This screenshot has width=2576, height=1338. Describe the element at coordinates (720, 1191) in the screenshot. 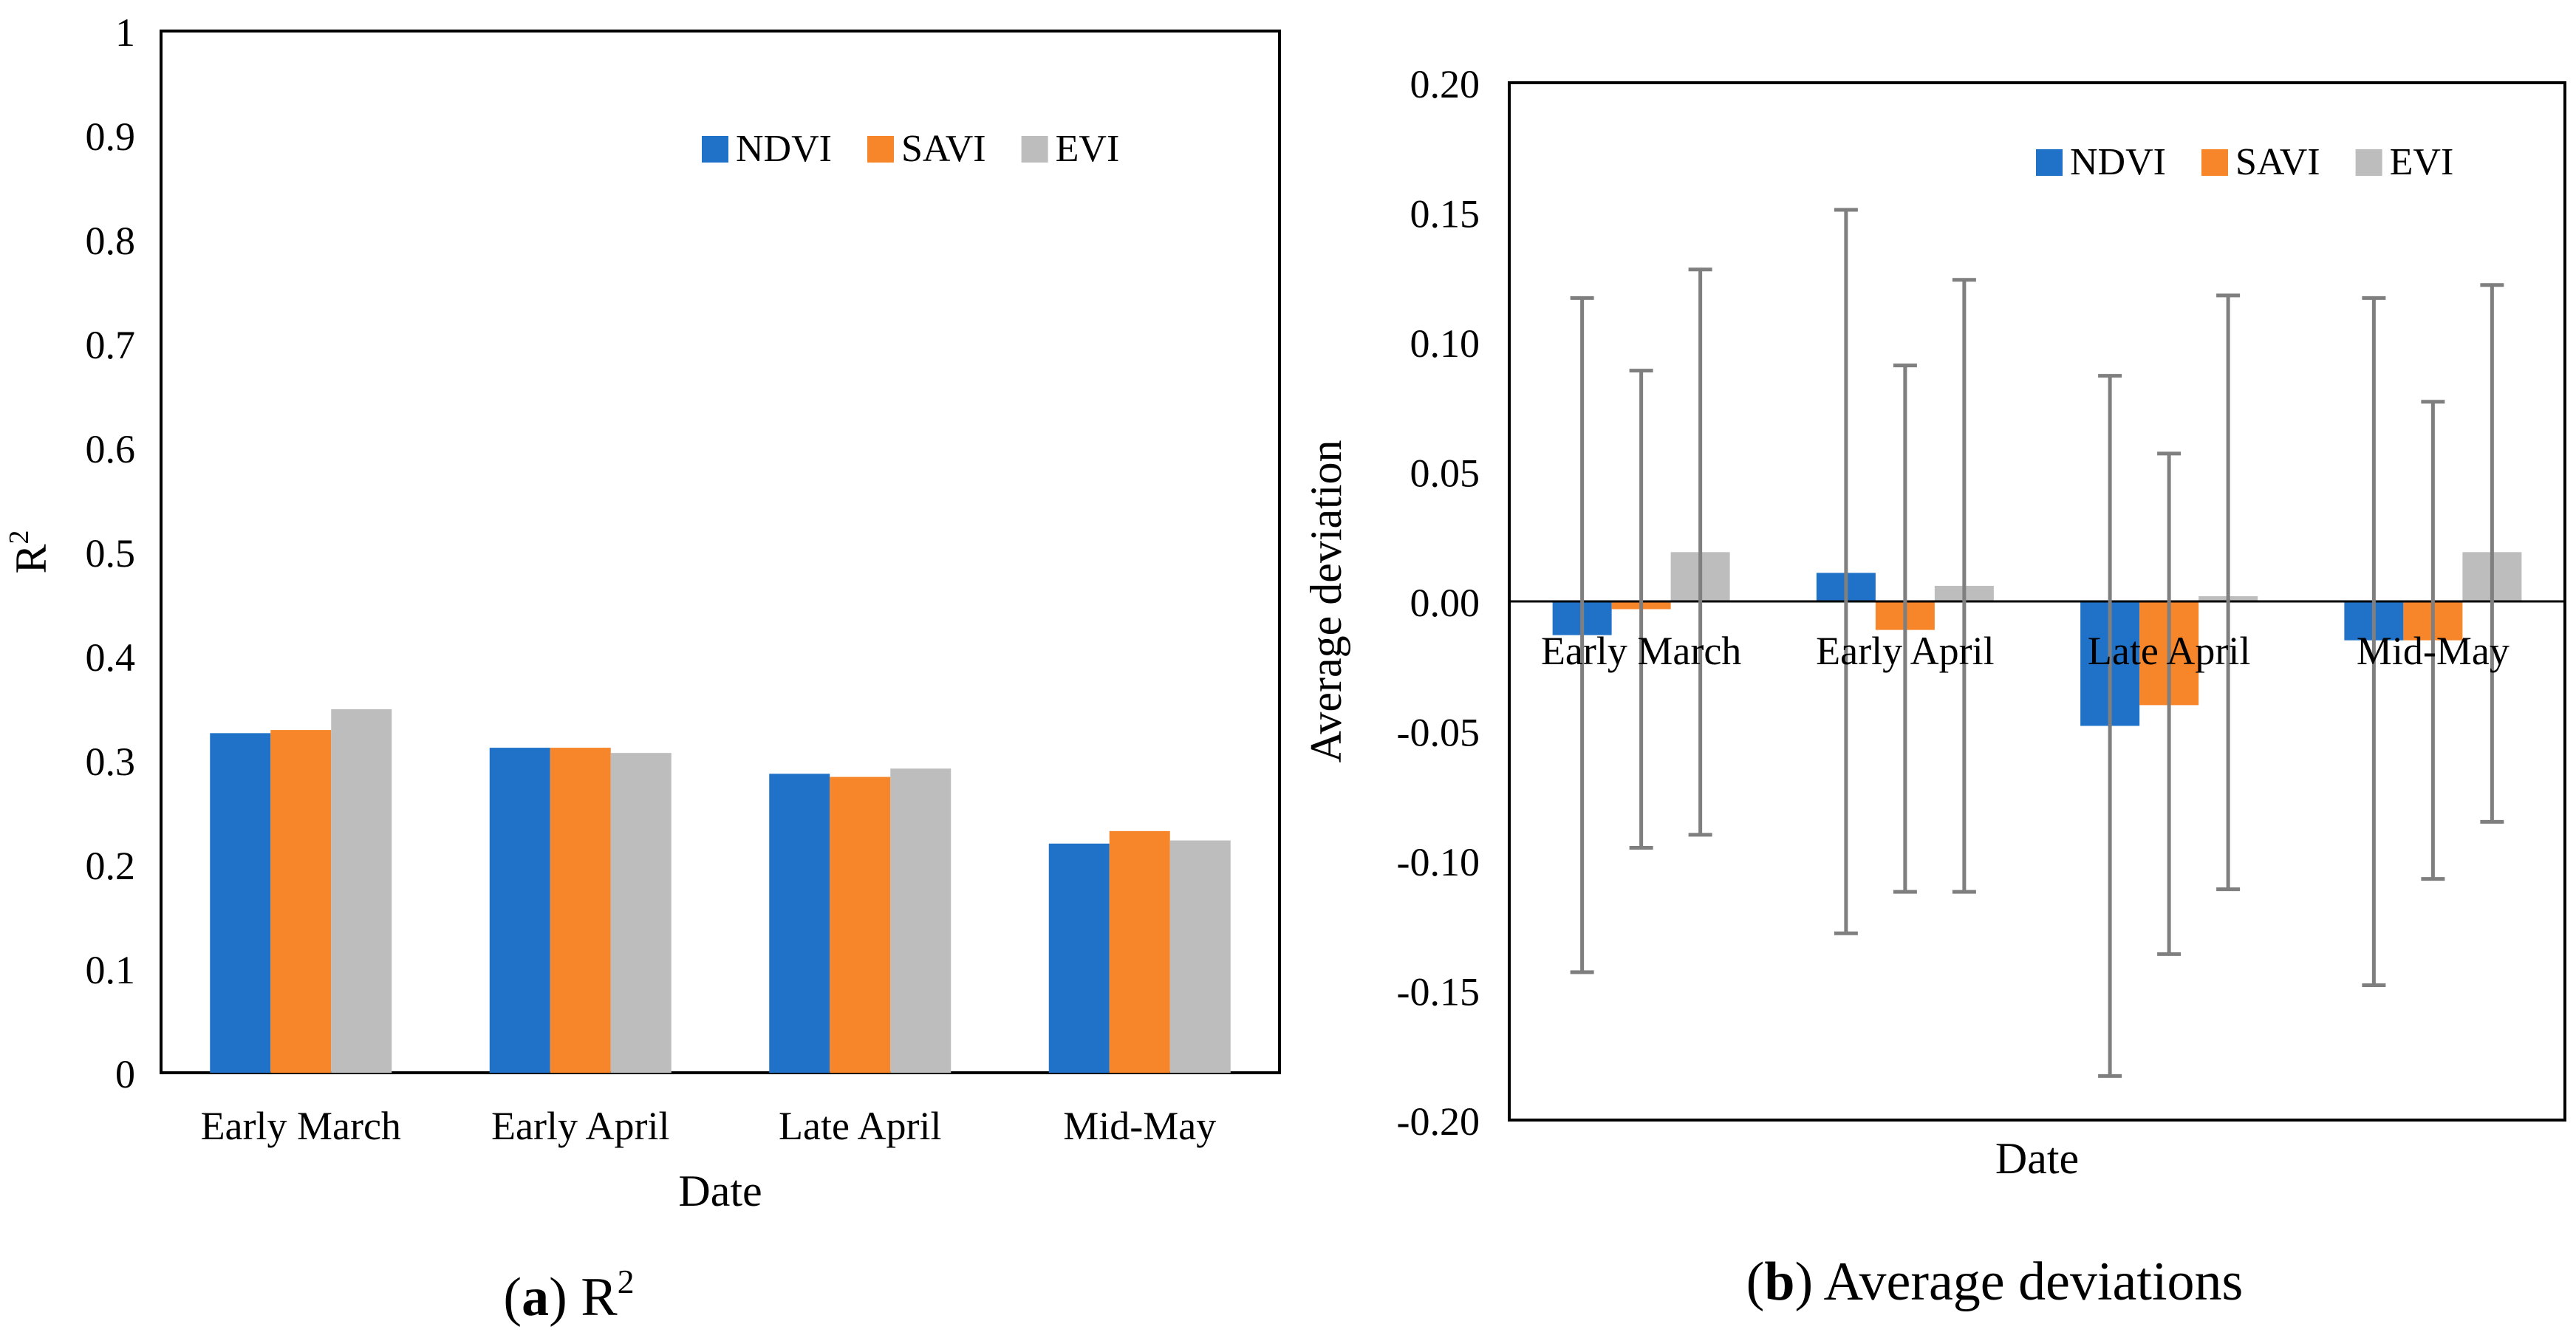

I see `panel-a-x-axis-label: Date` at that location.